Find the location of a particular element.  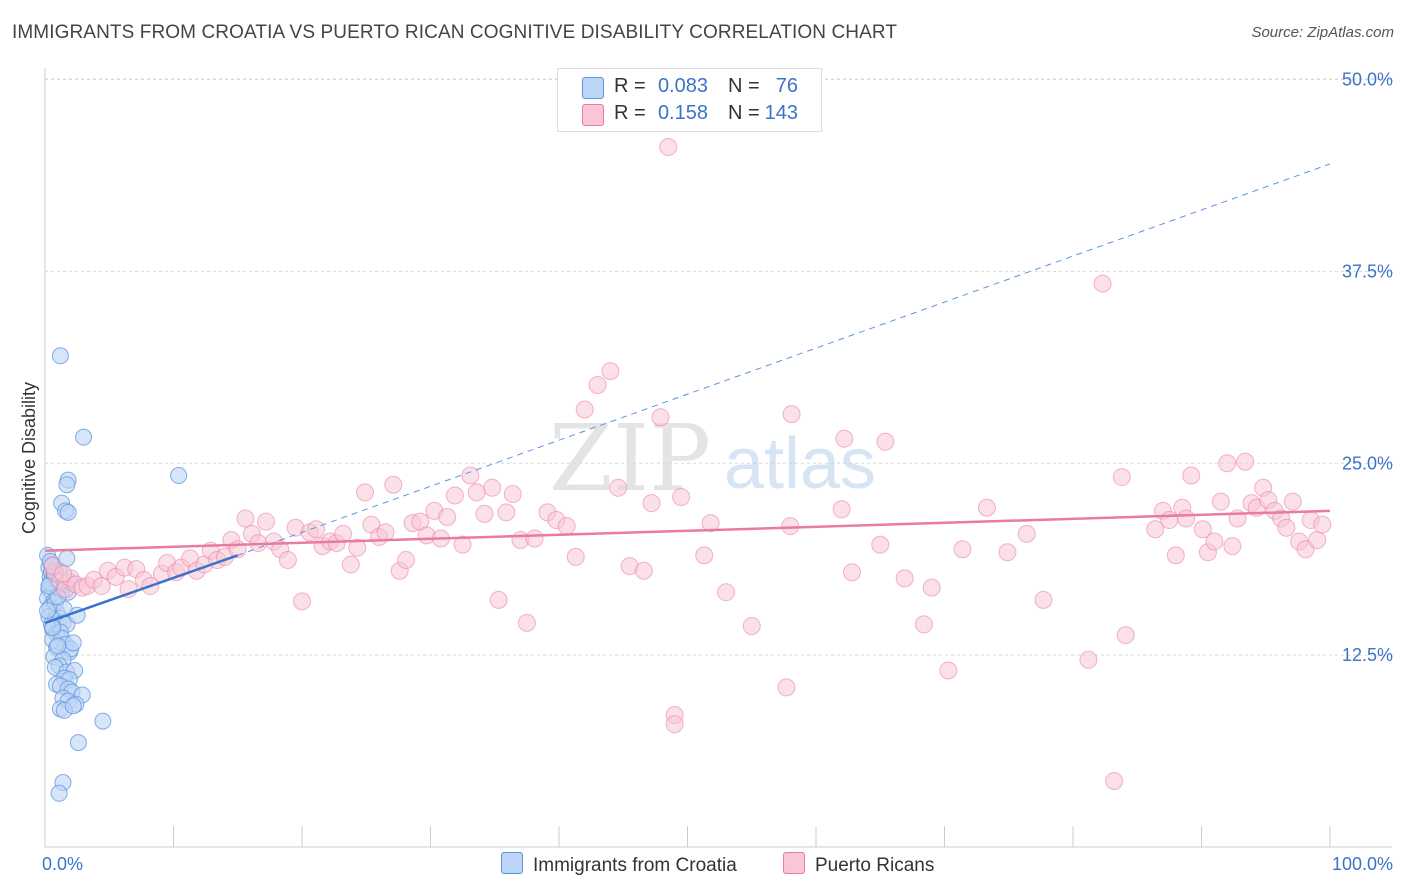

bottom-legend-label-croatia: Immigrants from Croatia is located at coordinates (635, 865).